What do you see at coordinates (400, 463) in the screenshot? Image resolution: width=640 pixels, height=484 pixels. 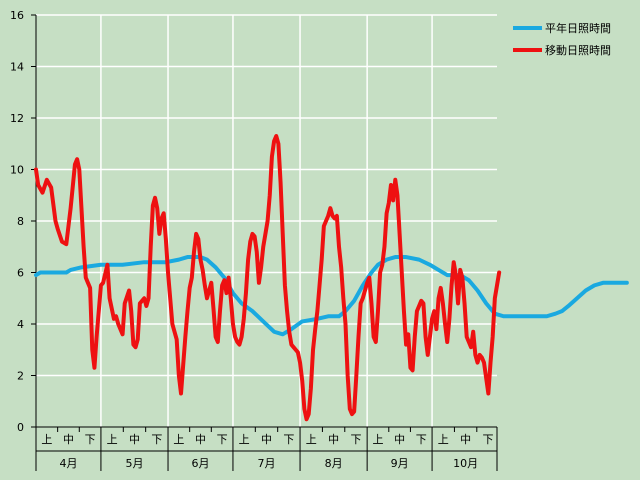 I see `x-month-label: 9月` at bounding box center [400, 463].